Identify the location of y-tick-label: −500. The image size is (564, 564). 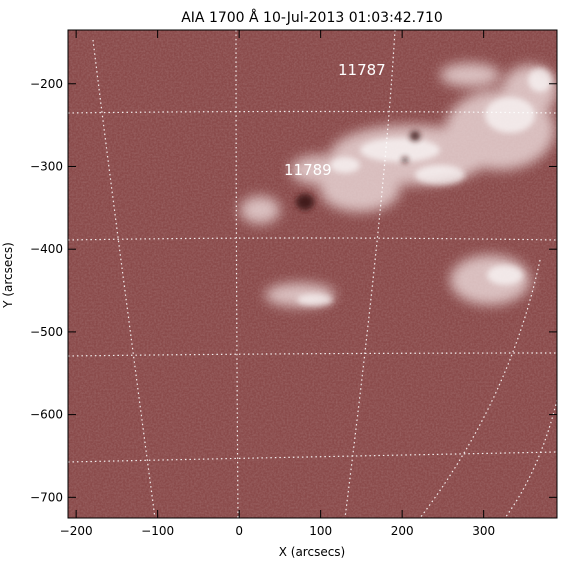
(46, 332).